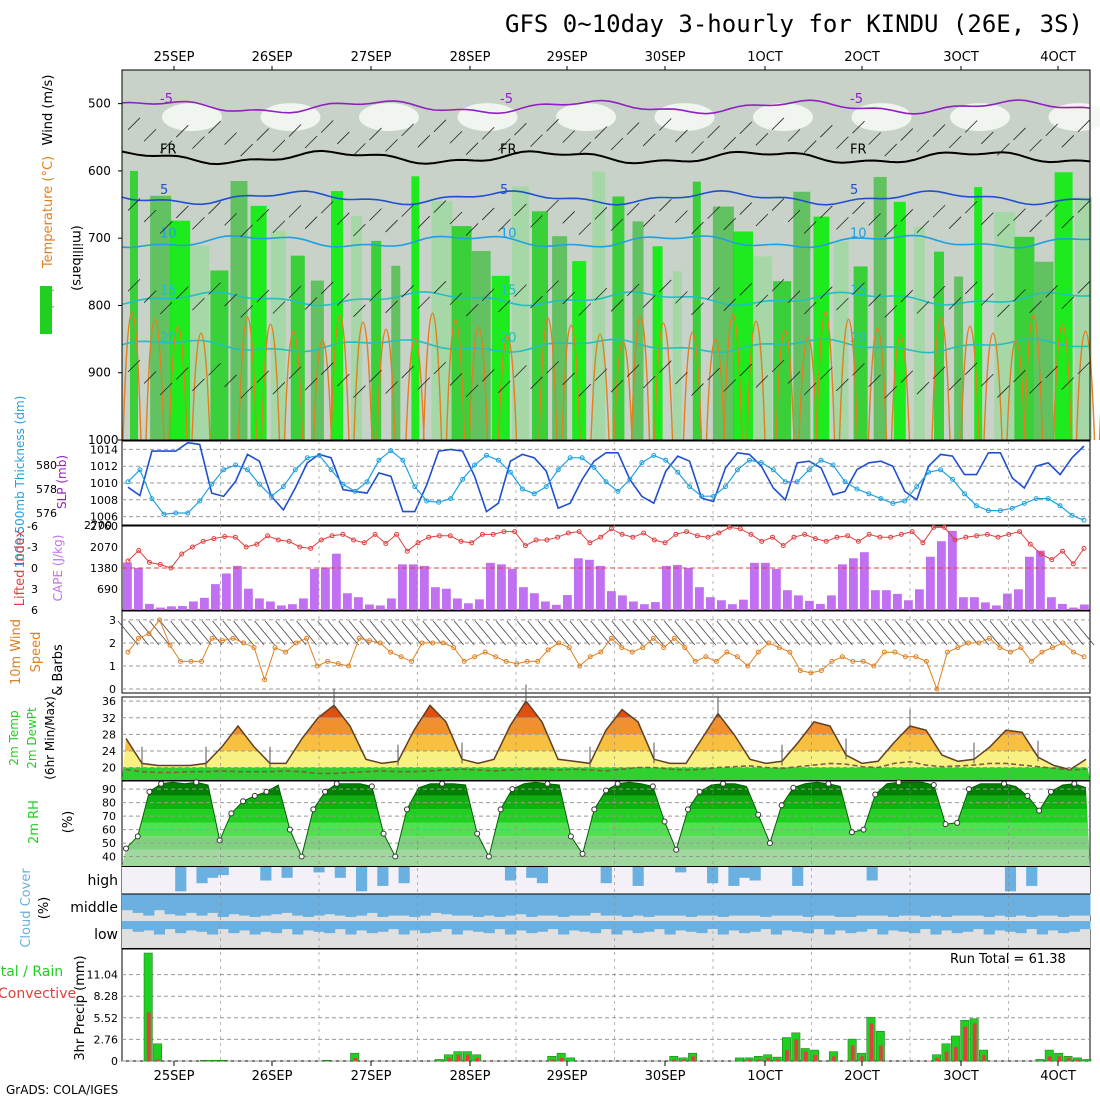 The height and width of the screenshot is (1100, 1100). I want to click on rh-axis-label: (%), so click(68, 822).